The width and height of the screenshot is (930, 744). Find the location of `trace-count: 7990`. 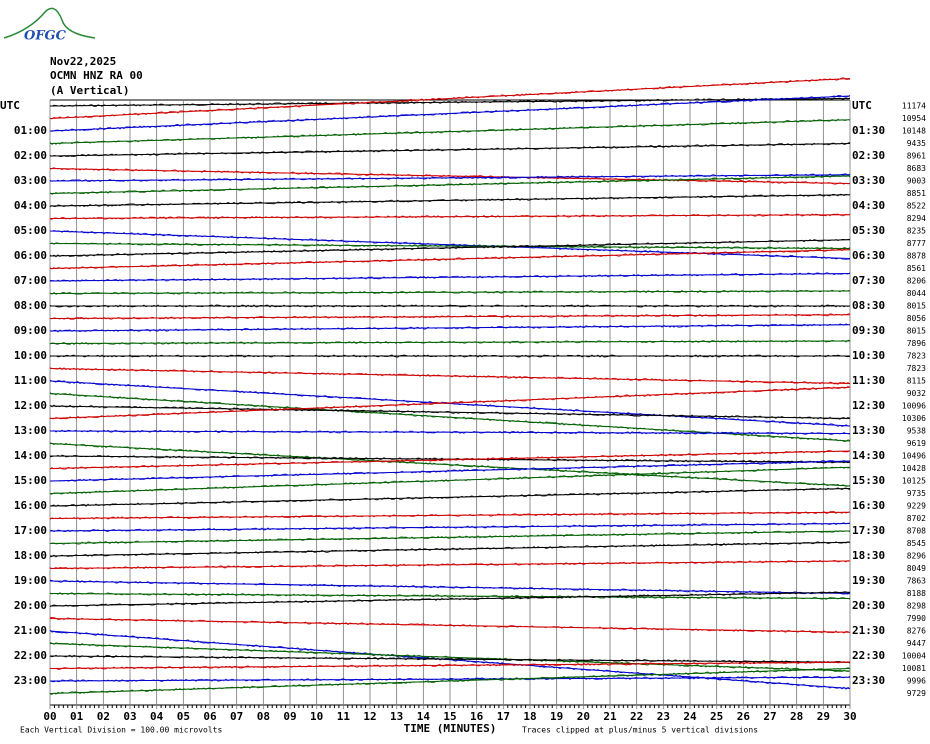

trace-count: 7990 is located at coordinates (916, 618).